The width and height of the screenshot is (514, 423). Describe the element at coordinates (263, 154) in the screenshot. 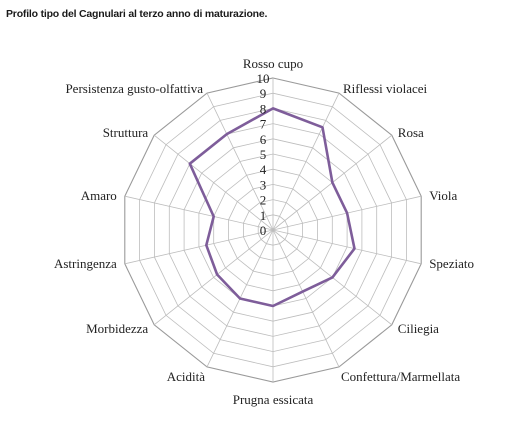

I see `tick-label-5: 5` at that location.